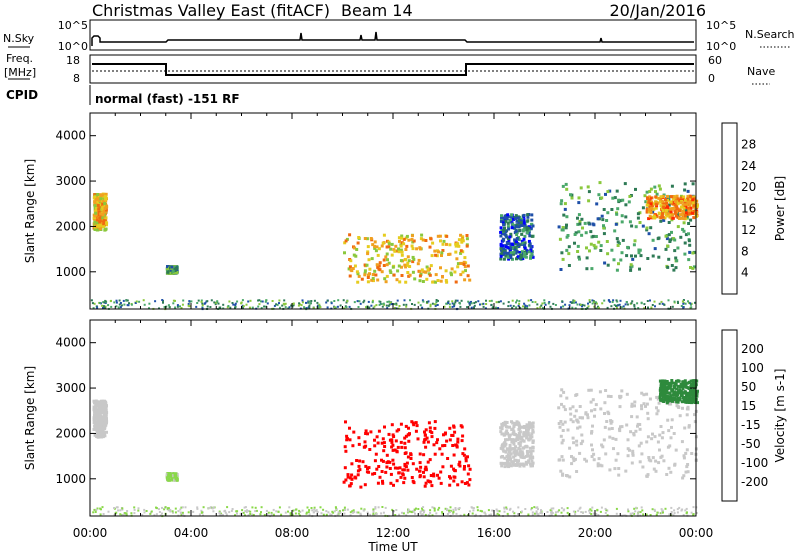  I want to click on velocity-colorbar-tick: -200, so click(754, 482).